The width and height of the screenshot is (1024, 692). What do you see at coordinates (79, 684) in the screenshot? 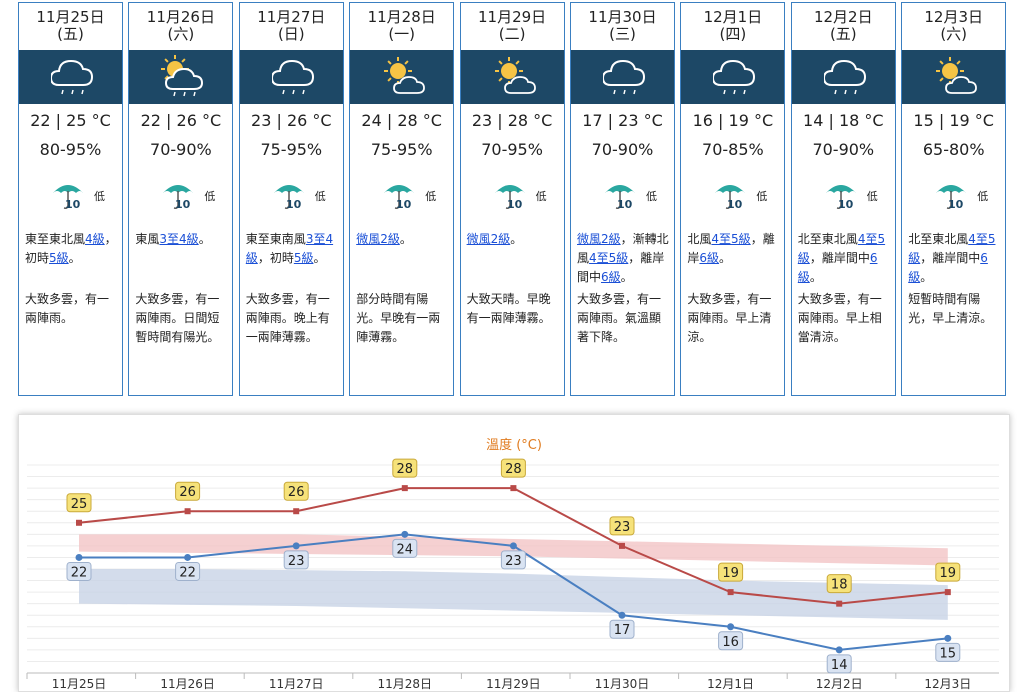
I see `x-tick-label: 11月25日` at bounding box center [79, 684].